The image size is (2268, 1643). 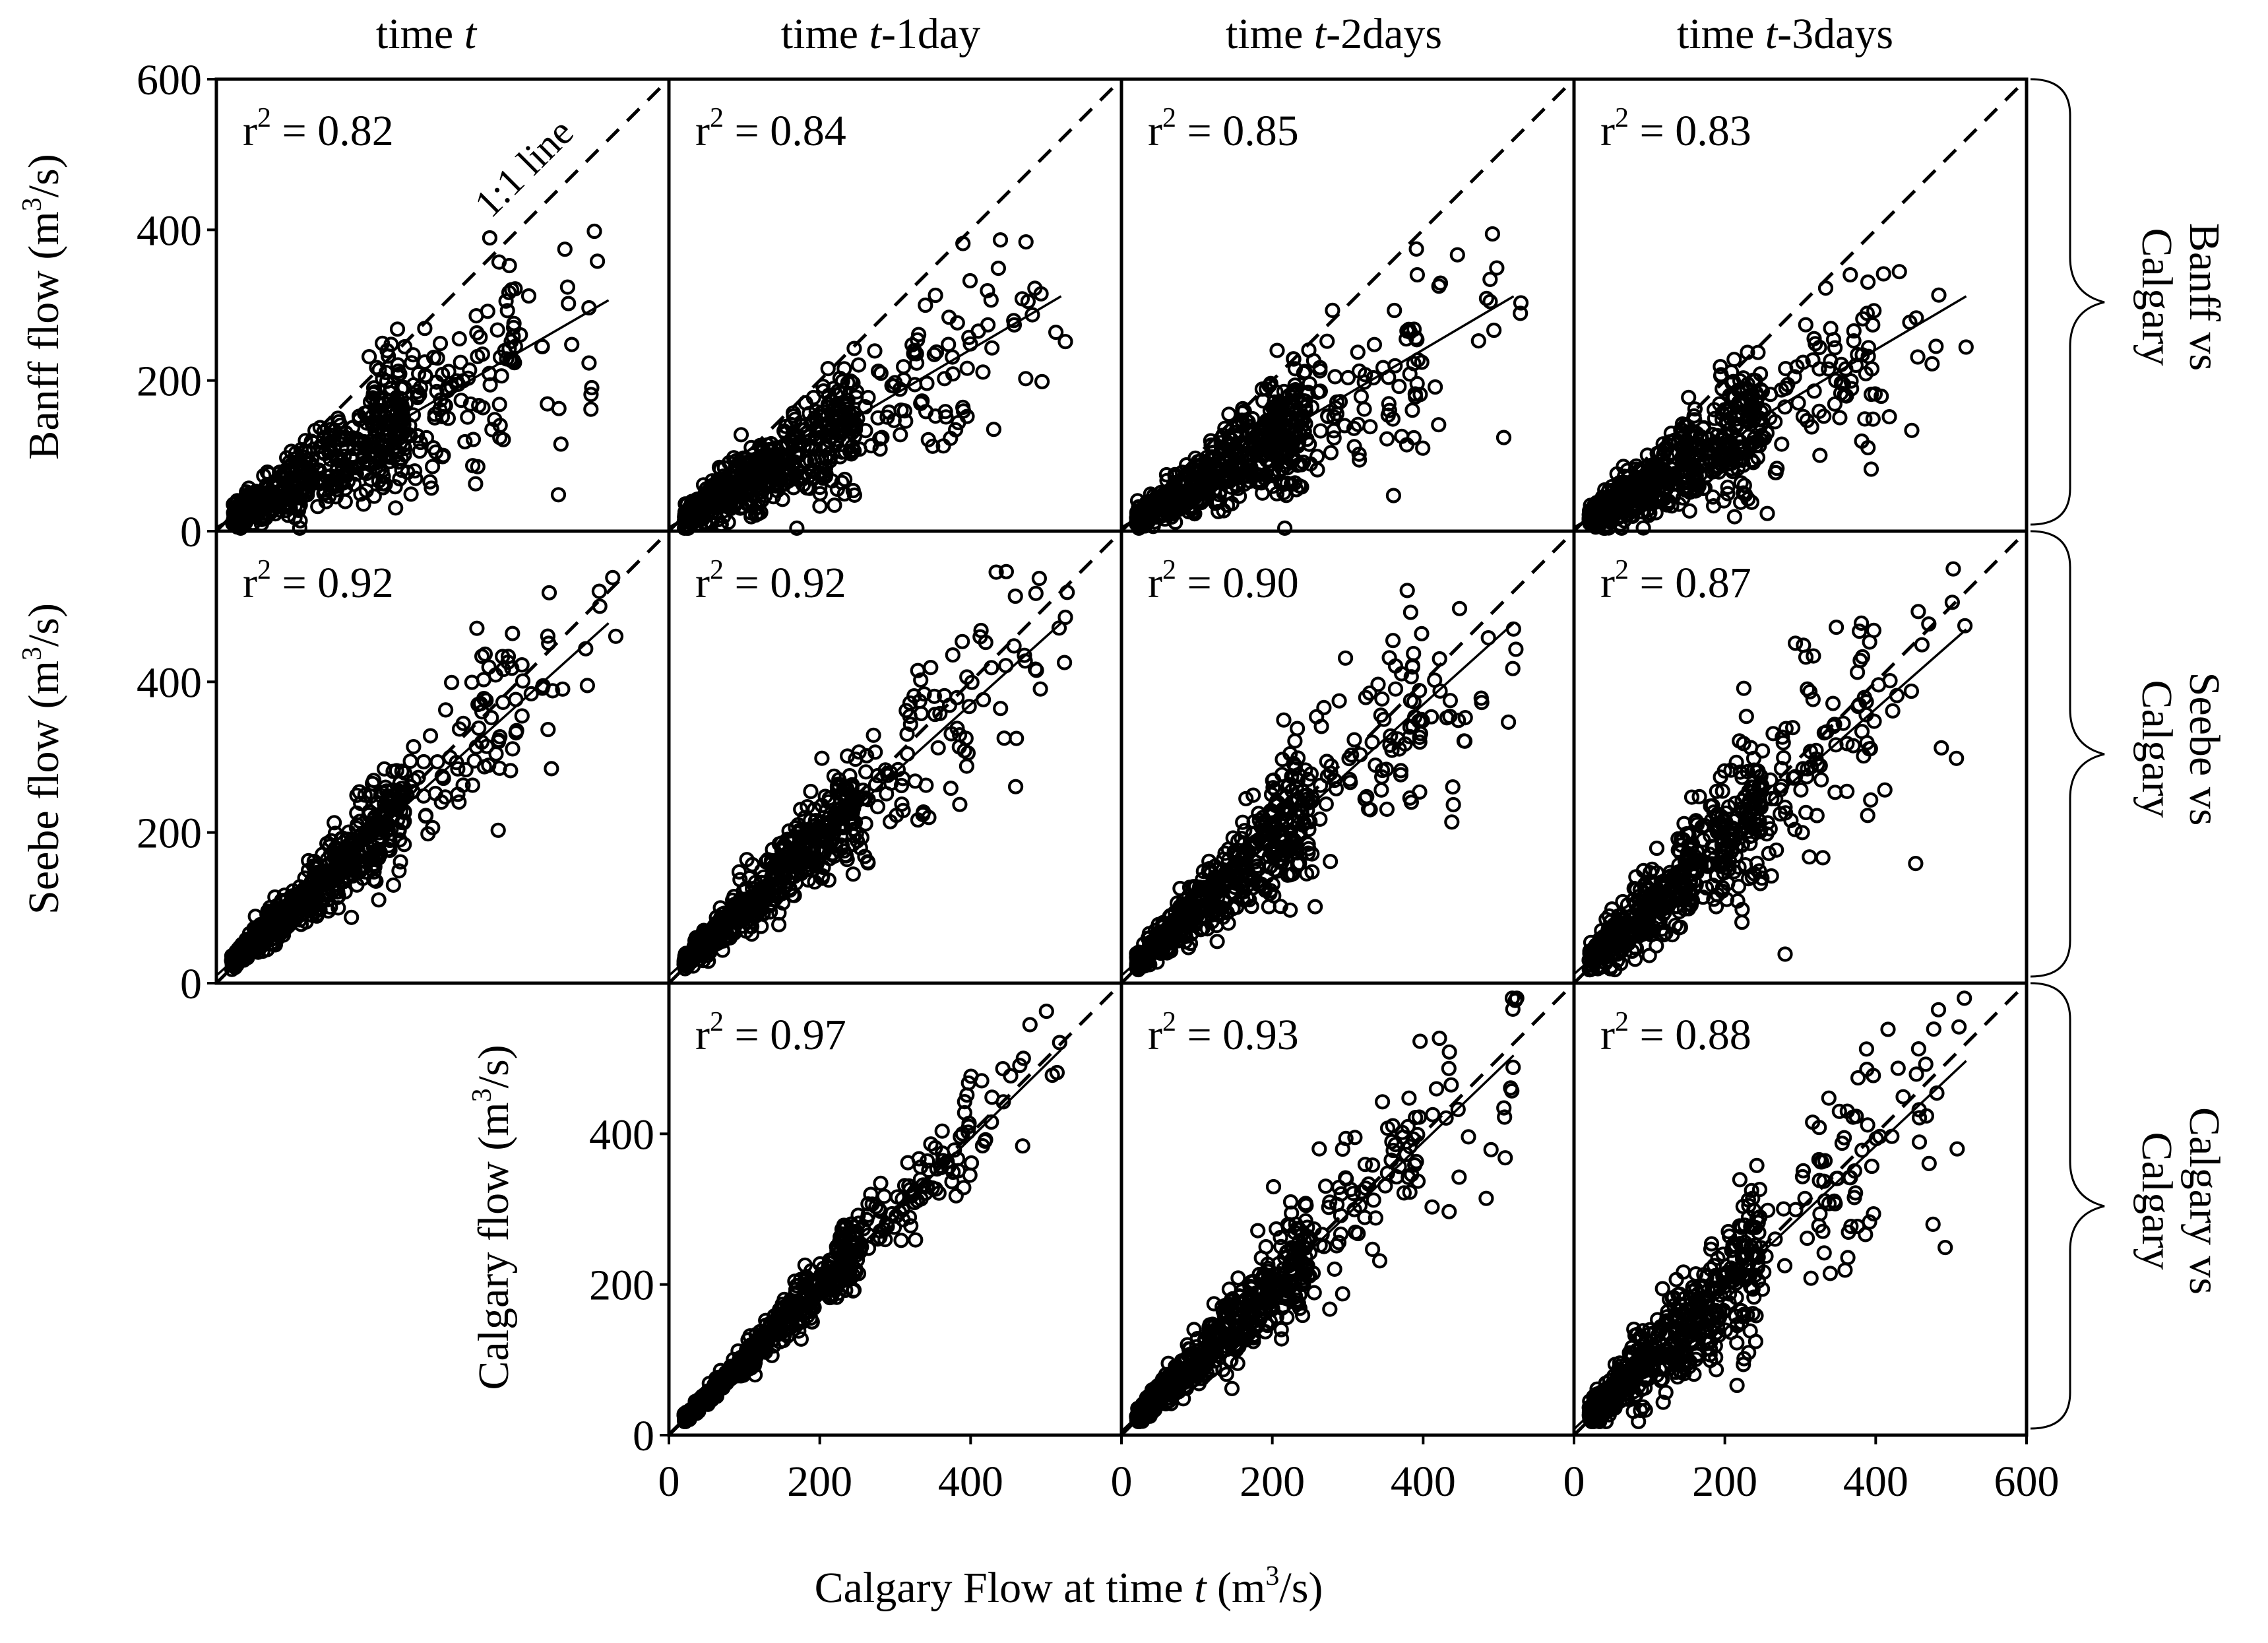 I want to click on data-points, so click(x=1329, y=381).